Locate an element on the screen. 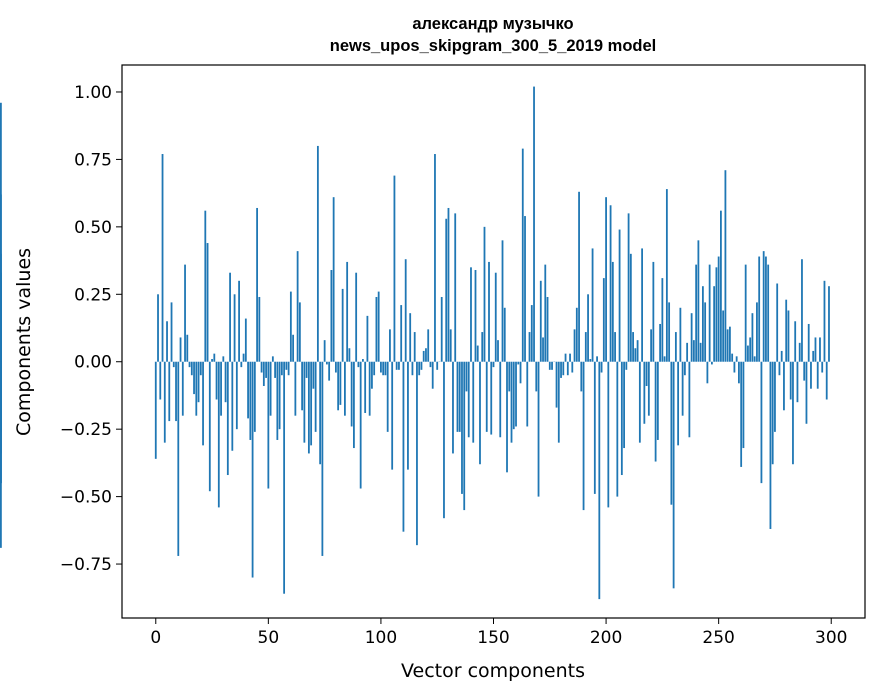  x-axis-label: Vector components is located at coordinates (493, 671).